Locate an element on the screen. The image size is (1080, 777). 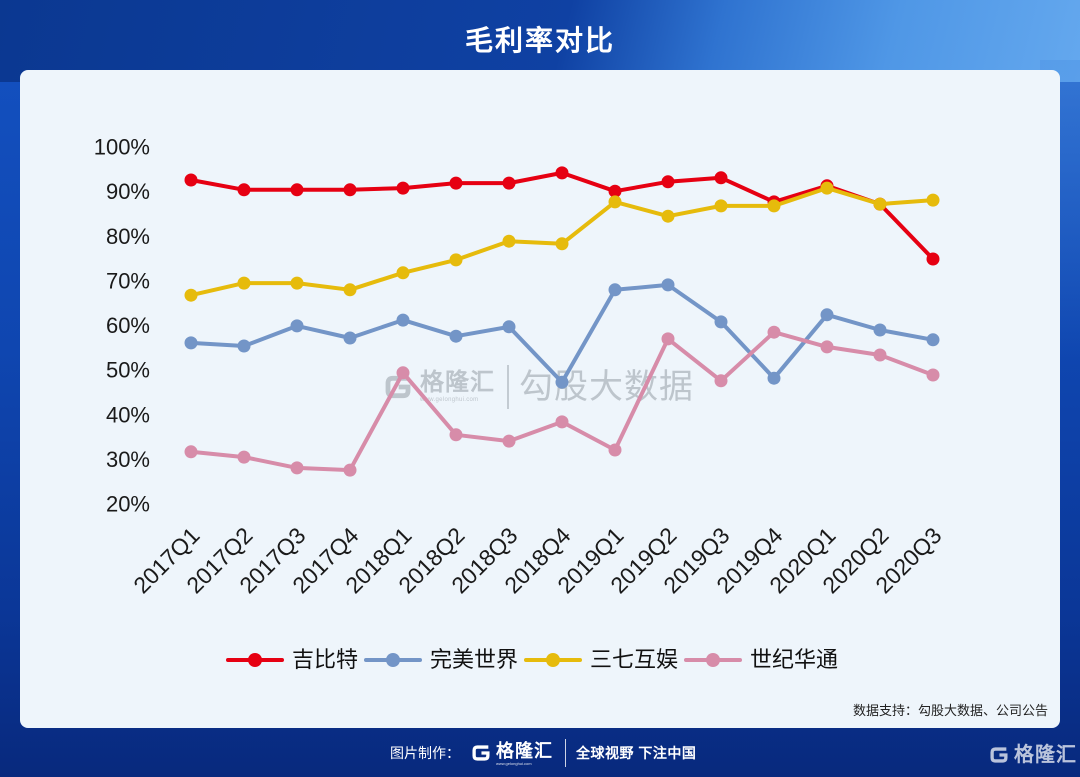
legend-item: 三七互娱 is located at coordinates (601, 660).